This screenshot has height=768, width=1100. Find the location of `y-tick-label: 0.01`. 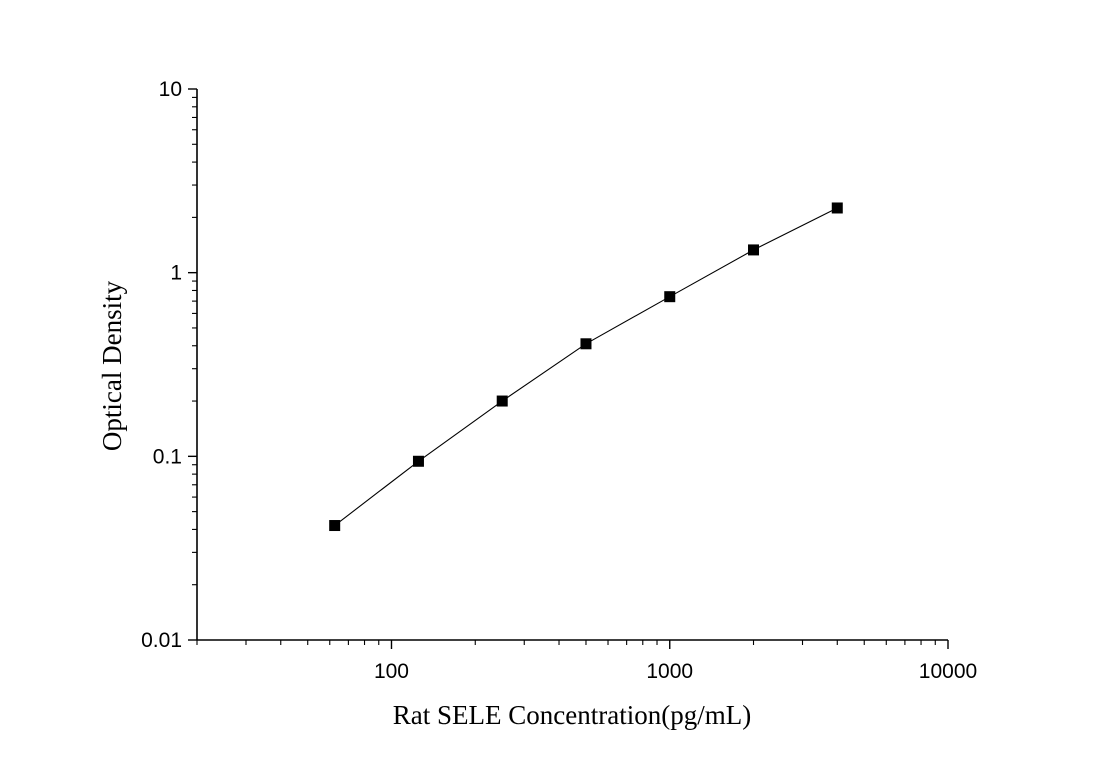

y-tick-label: 0.01 is located at coordinates (161, 640).